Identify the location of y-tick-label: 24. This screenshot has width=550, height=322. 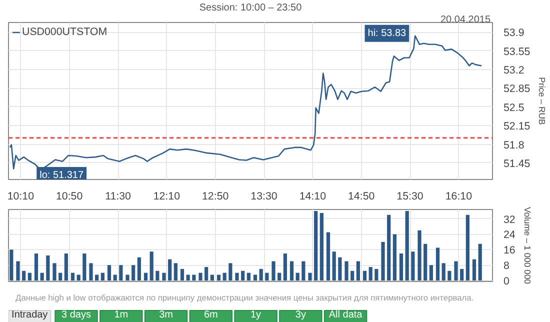
(510, 235).